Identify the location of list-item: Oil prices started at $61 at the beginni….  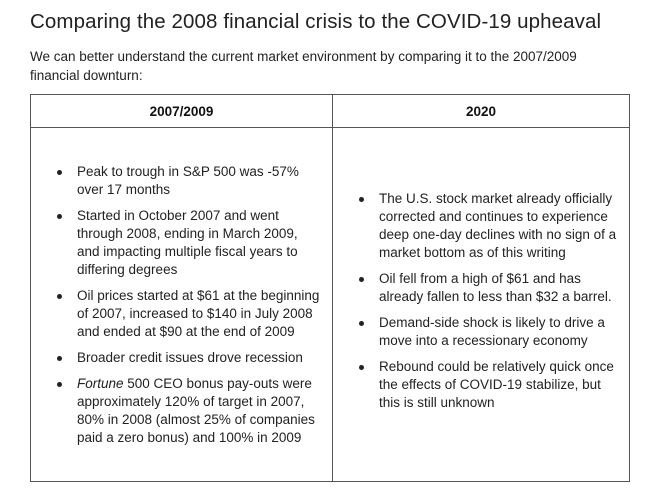
(188, 314).